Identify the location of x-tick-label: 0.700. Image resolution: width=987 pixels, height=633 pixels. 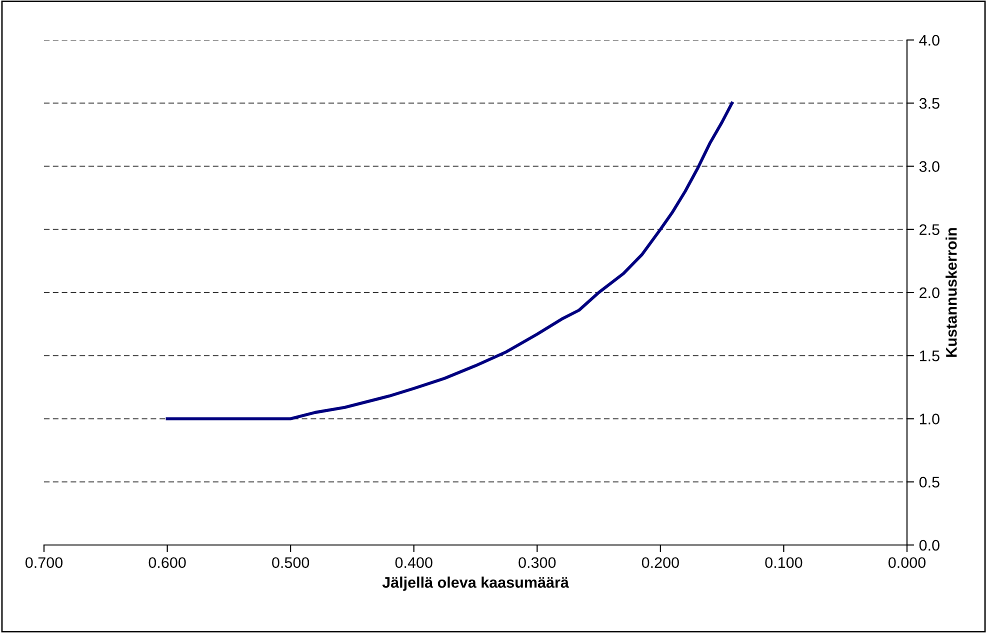
(44, 562).